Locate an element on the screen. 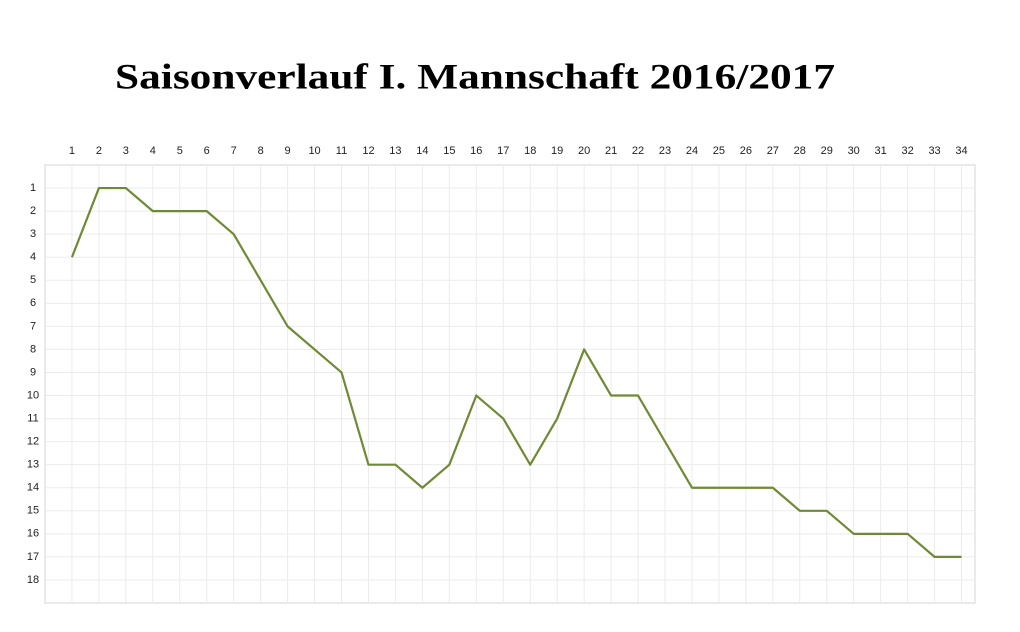 The width and height of the screenshot is (1020, 632). x-tick-label: 24 is located at coordinates (692, 151).